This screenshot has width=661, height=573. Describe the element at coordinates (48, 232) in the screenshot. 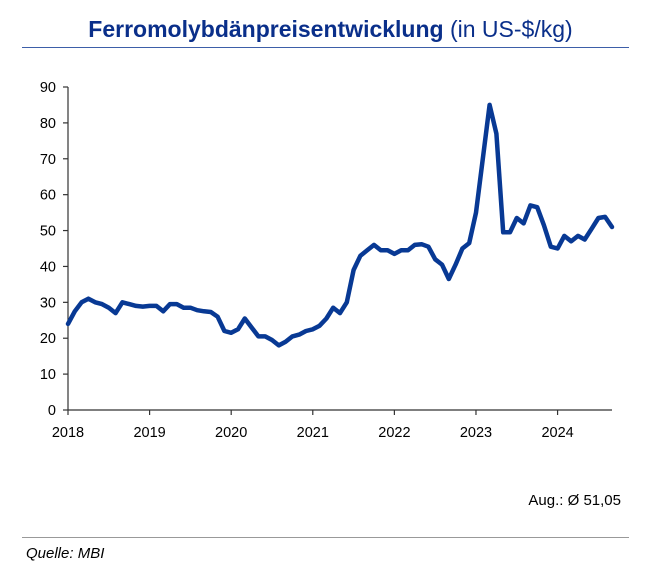

I see `y-tick-label: 50` at that location.